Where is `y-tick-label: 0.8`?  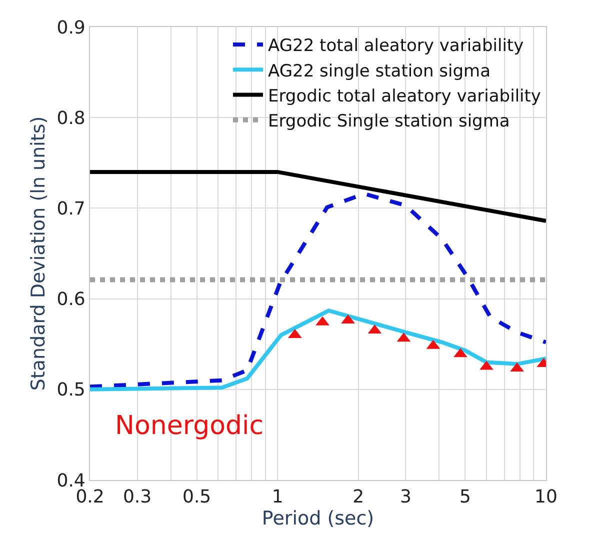 y-tick-label: 0.8 is located at coordinates (71, 118).